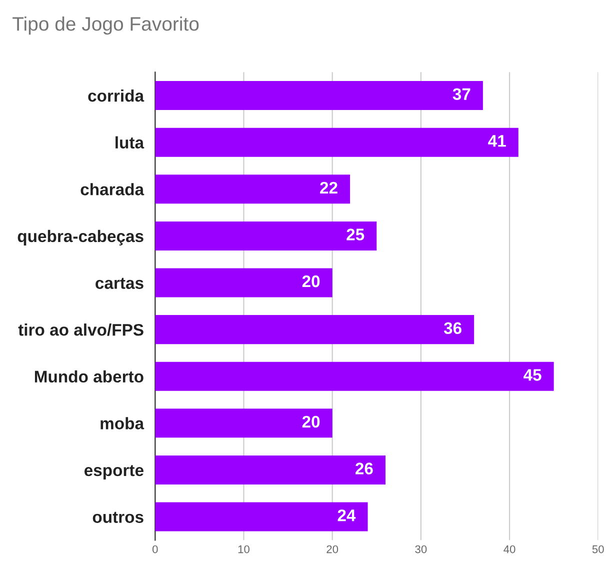 Image resolution: width=606 pixels, height=568 pixels. I want to click on data-label: 24, so click(347, 515).